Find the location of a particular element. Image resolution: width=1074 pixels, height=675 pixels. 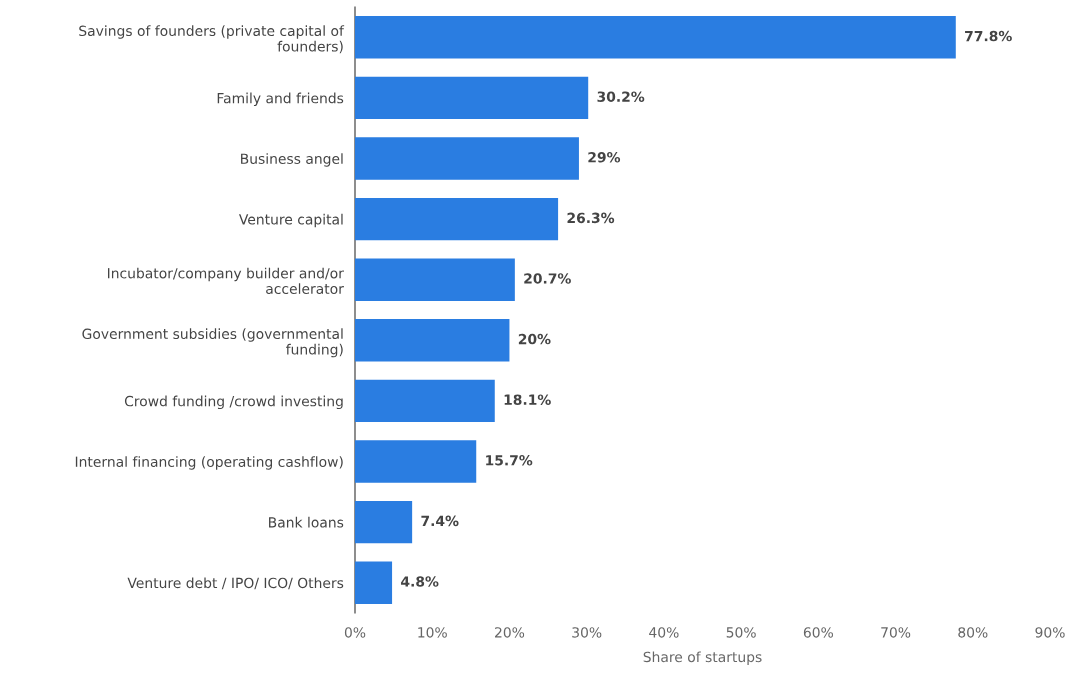

x-tick-label: 0% is located at coordinates (355, 632).